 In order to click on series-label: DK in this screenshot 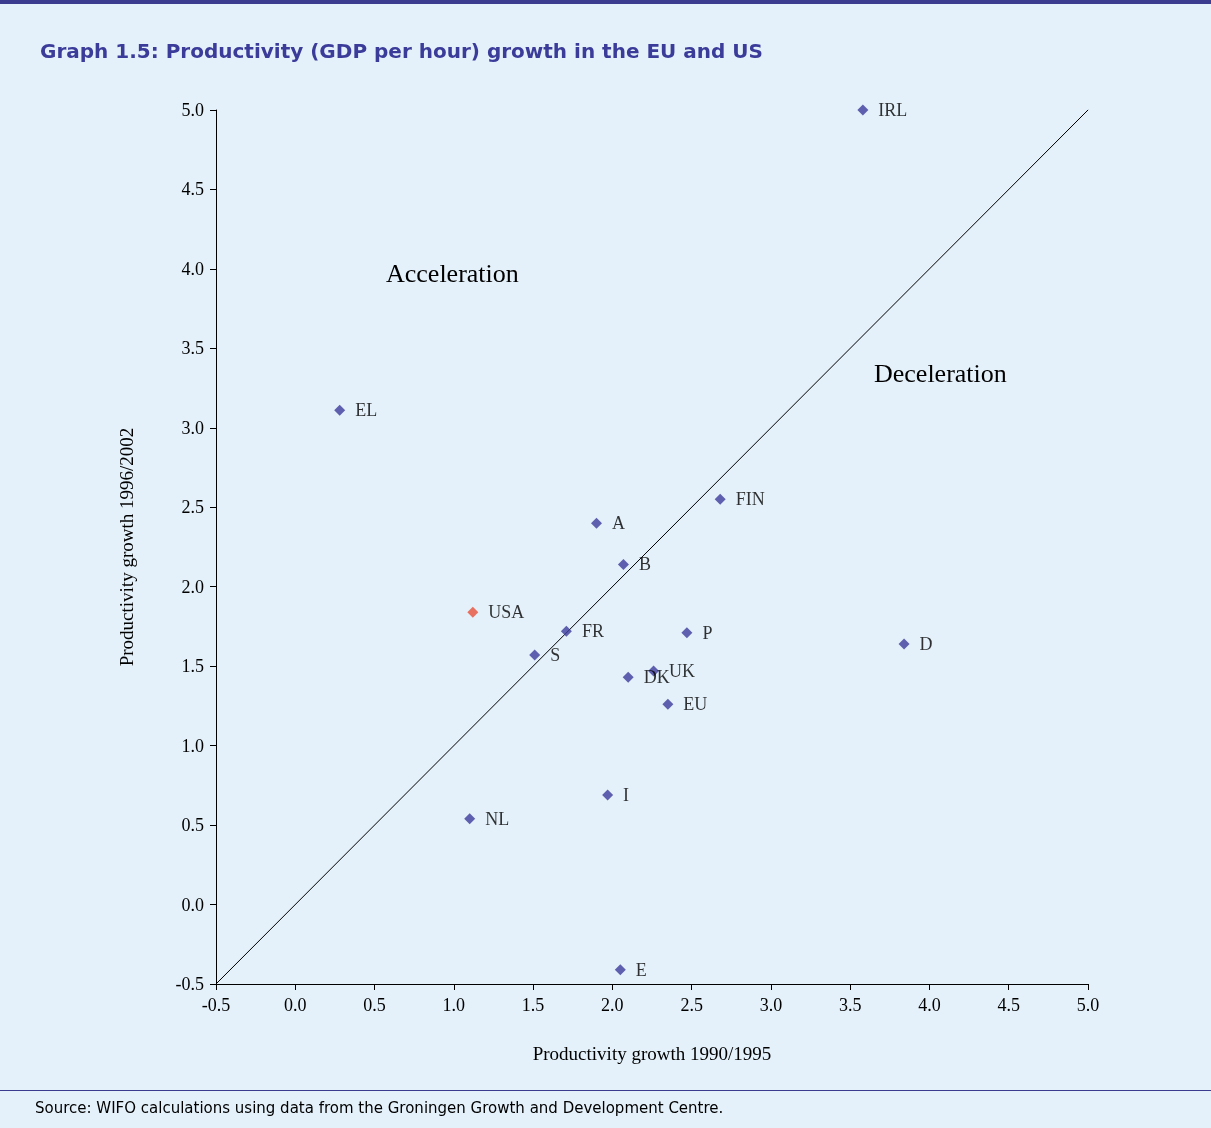, I will do `click(656, 677)`.